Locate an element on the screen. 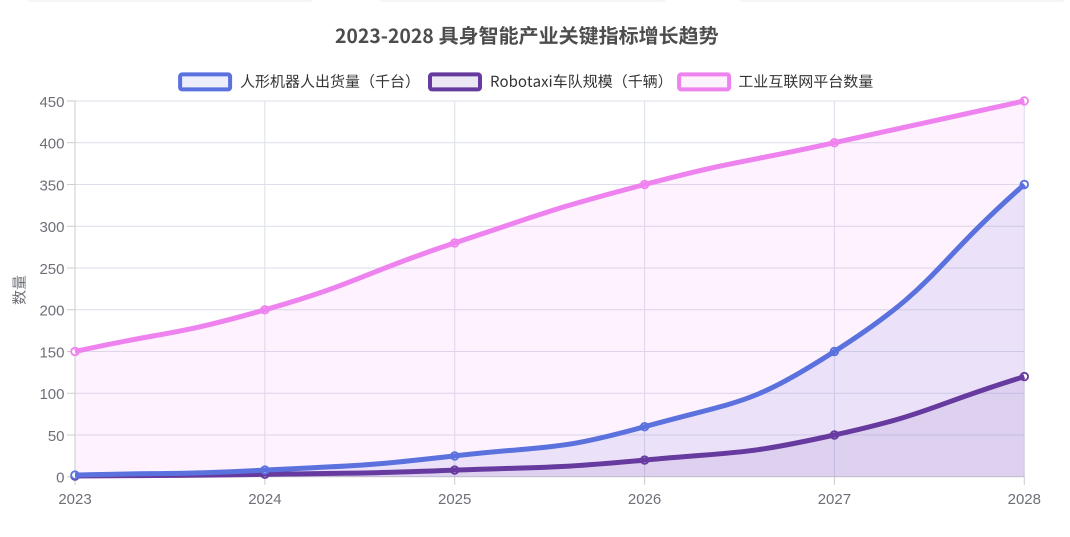  svg-text: 0 is located at coordinates (60, 478).